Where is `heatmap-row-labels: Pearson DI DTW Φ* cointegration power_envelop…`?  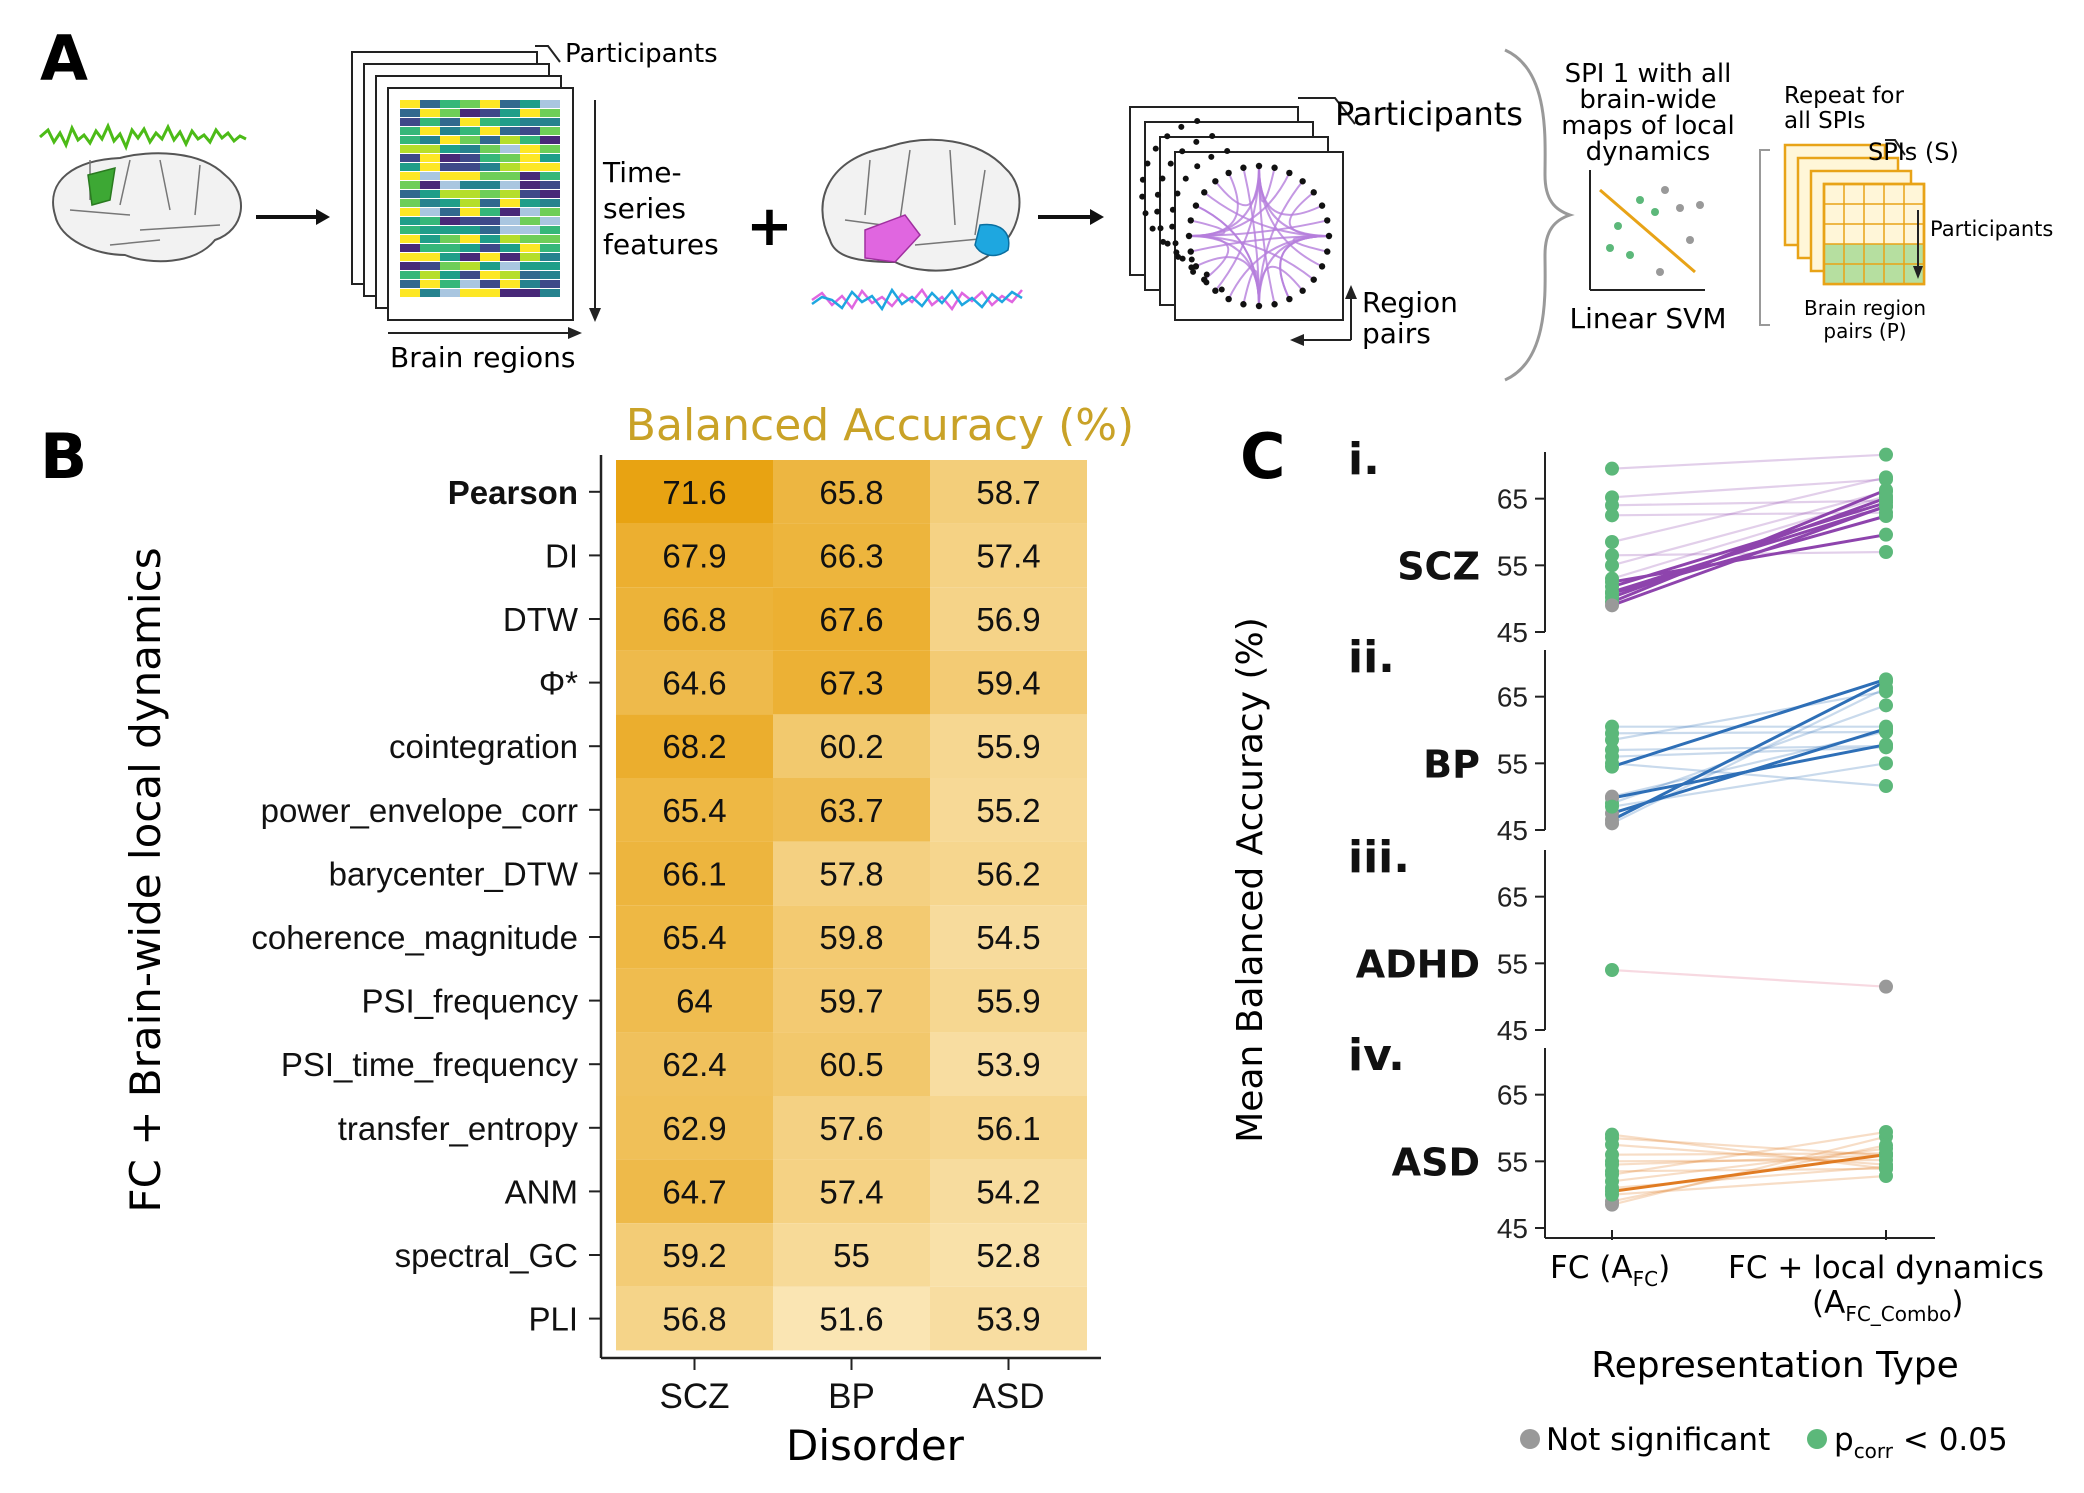
heatmap-row-labels: Pearson DI DTW Φ* cointegration power_envelop… is located at coordinates (426, 906).